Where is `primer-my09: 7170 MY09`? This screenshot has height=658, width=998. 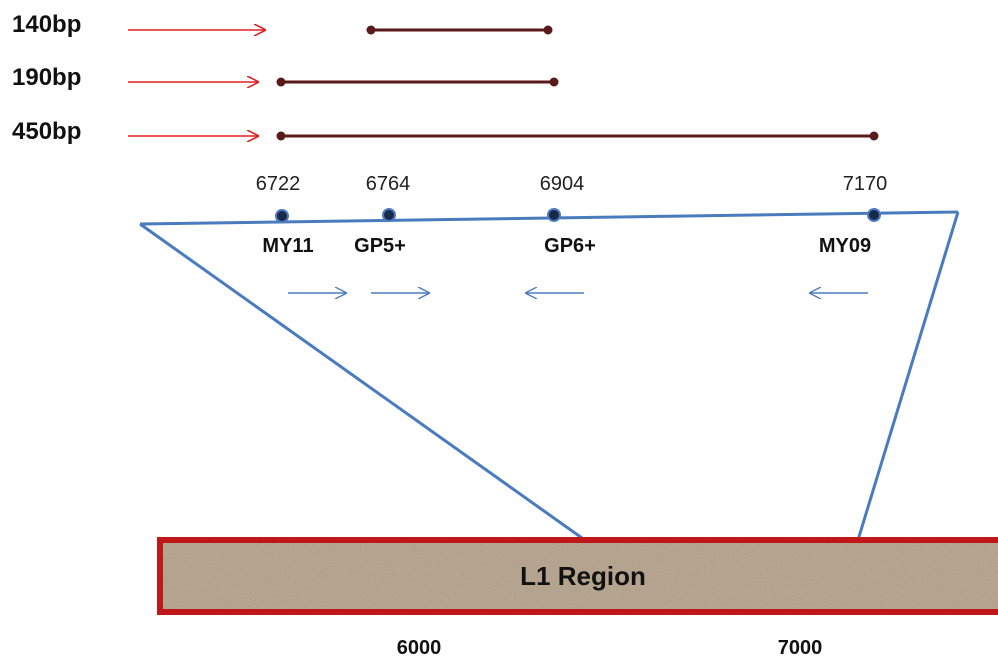
primer-my09: 7170 MY09 is located at coordinates (848, 233).